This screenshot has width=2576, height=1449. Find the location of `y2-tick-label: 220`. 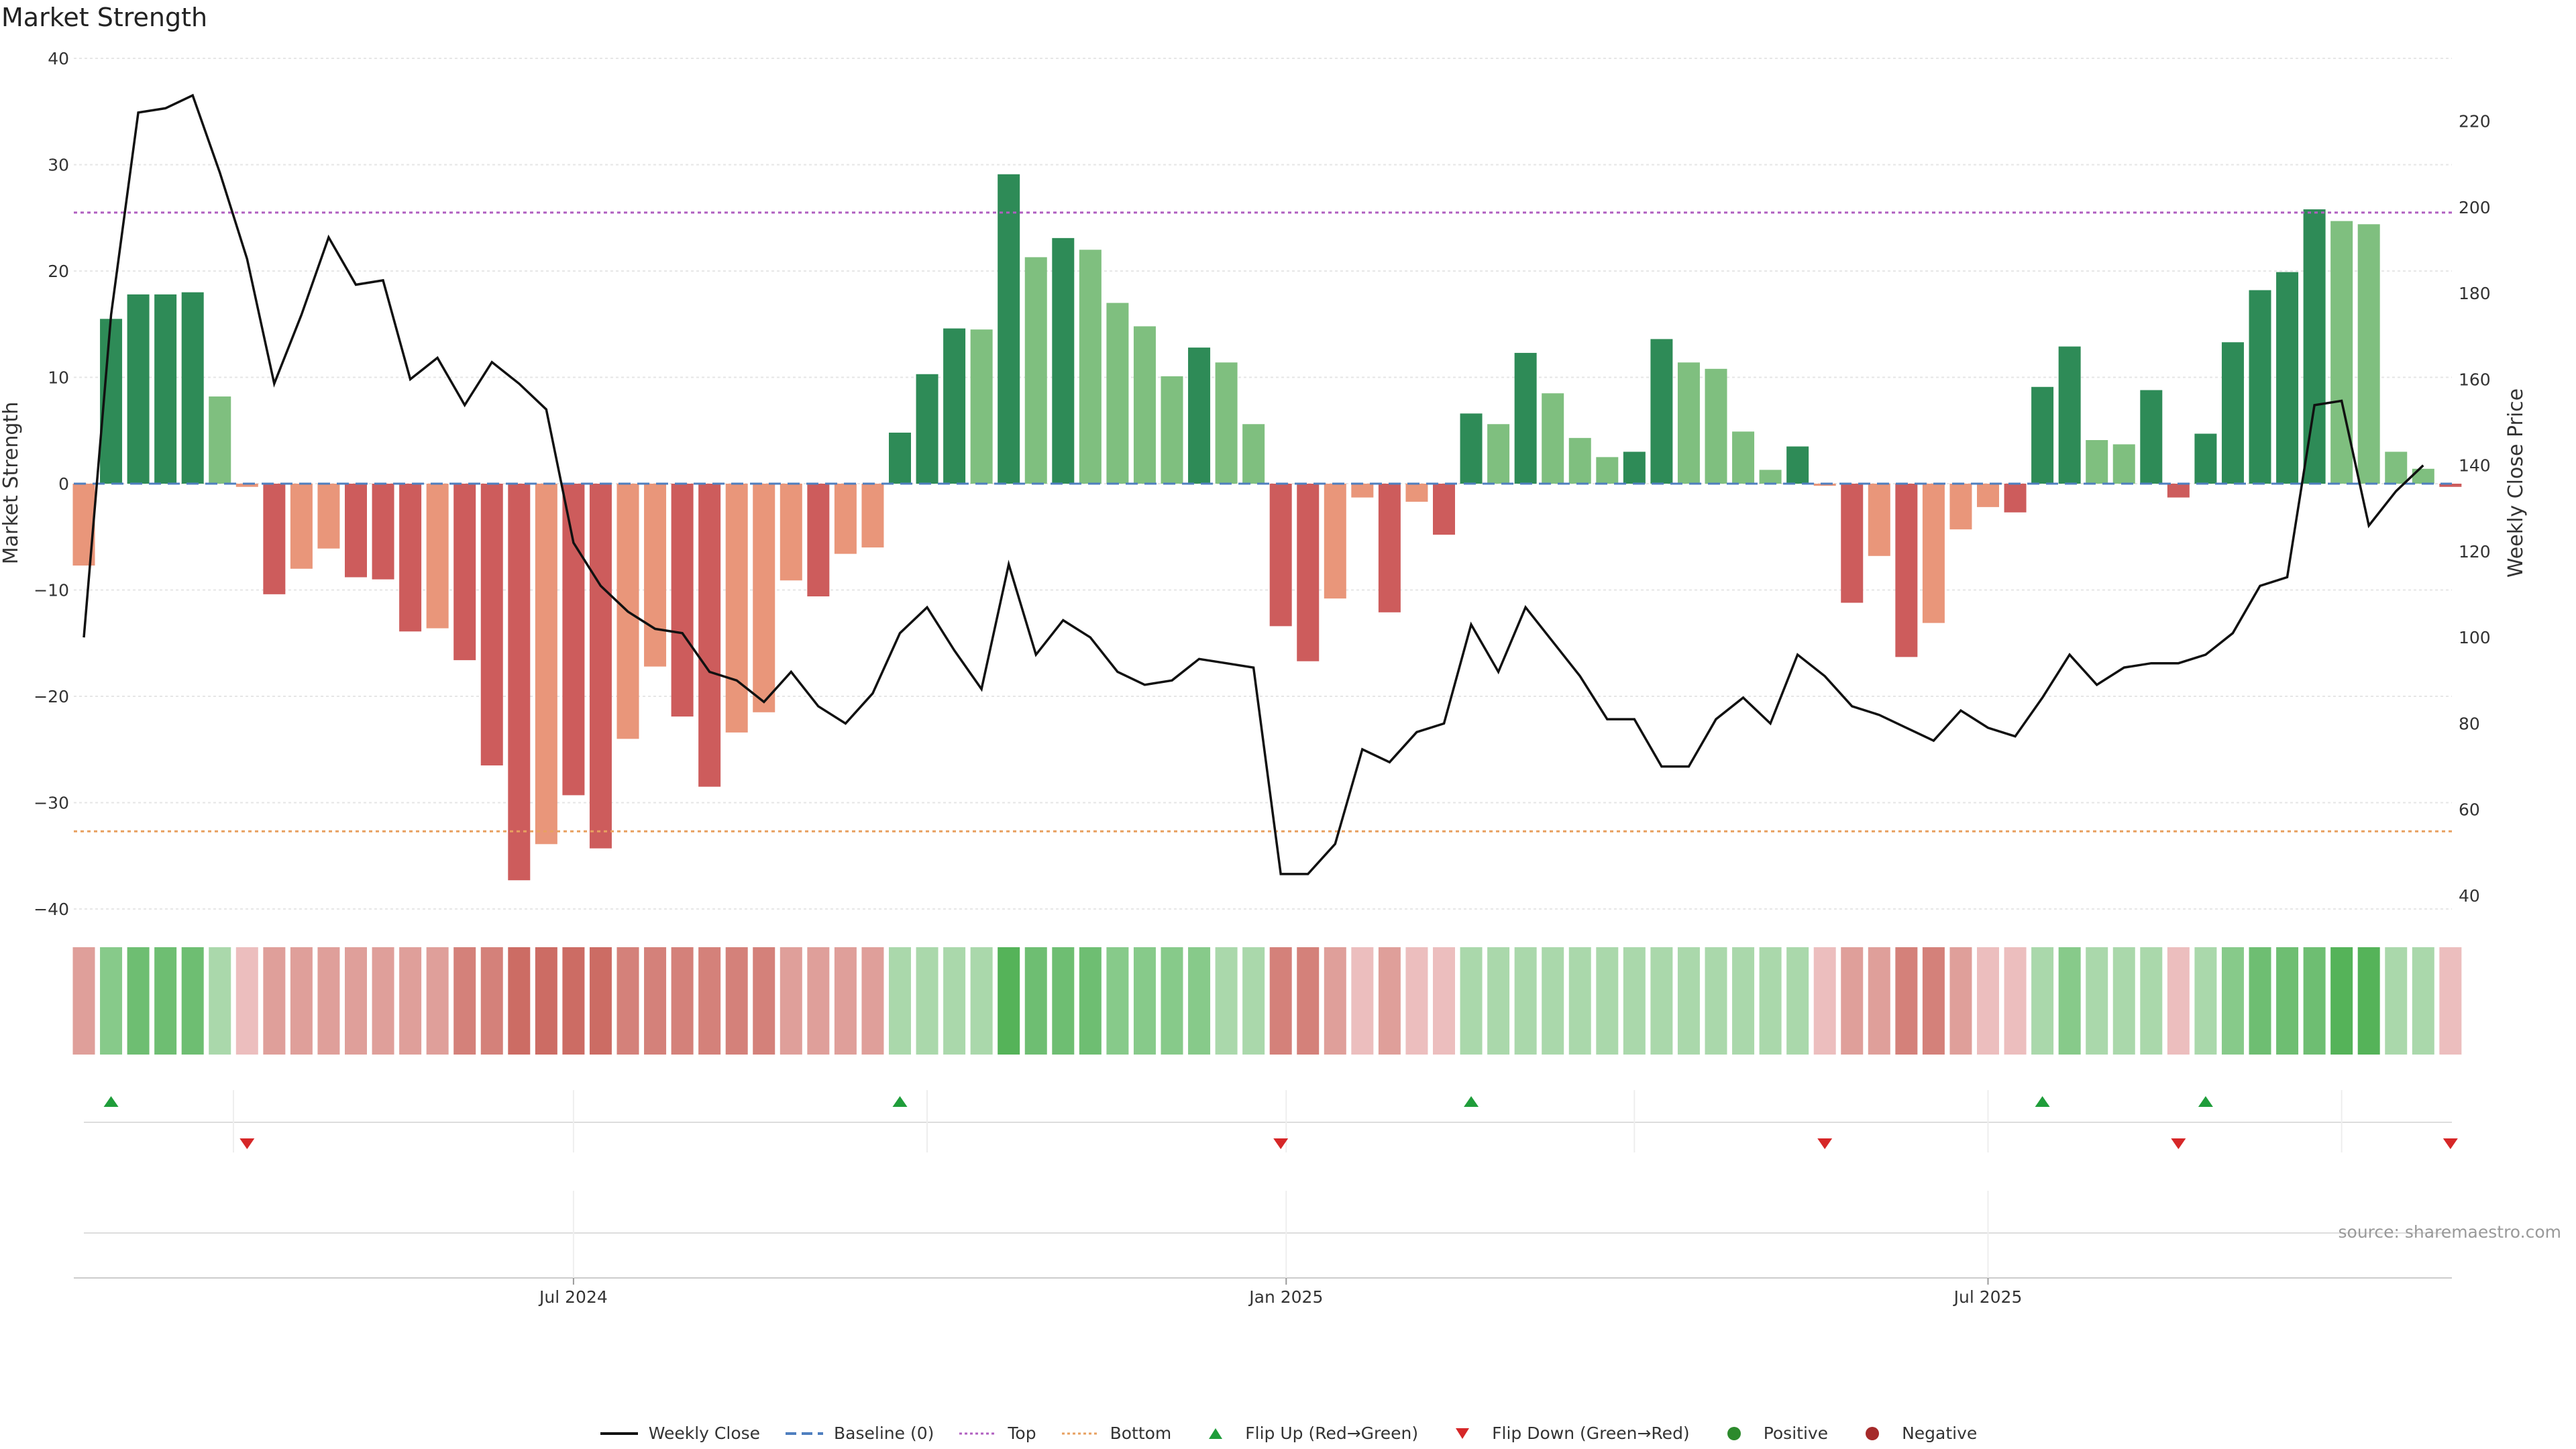

y2-tick-label: 220 is located at coordinates (2475, 121).